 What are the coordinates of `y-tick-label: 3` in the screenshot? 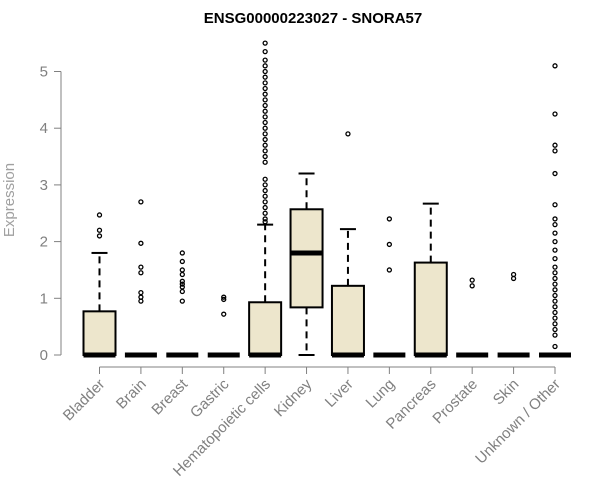 It's located at (44, 185).